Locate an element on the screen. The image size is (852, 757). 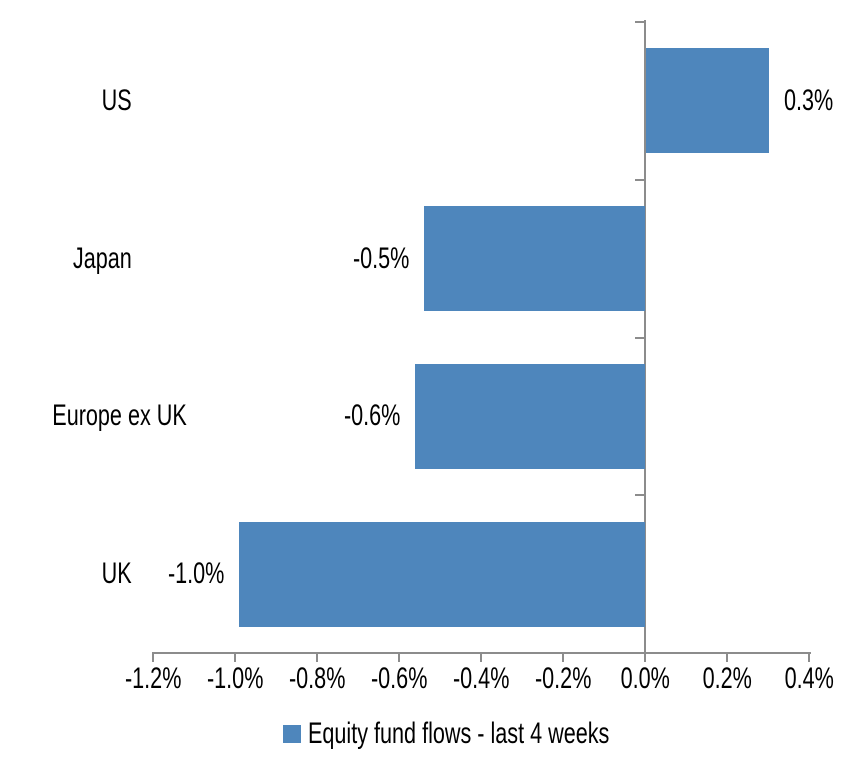
x-tick-label-text: 0.4% is located at coordinates (809, 678).